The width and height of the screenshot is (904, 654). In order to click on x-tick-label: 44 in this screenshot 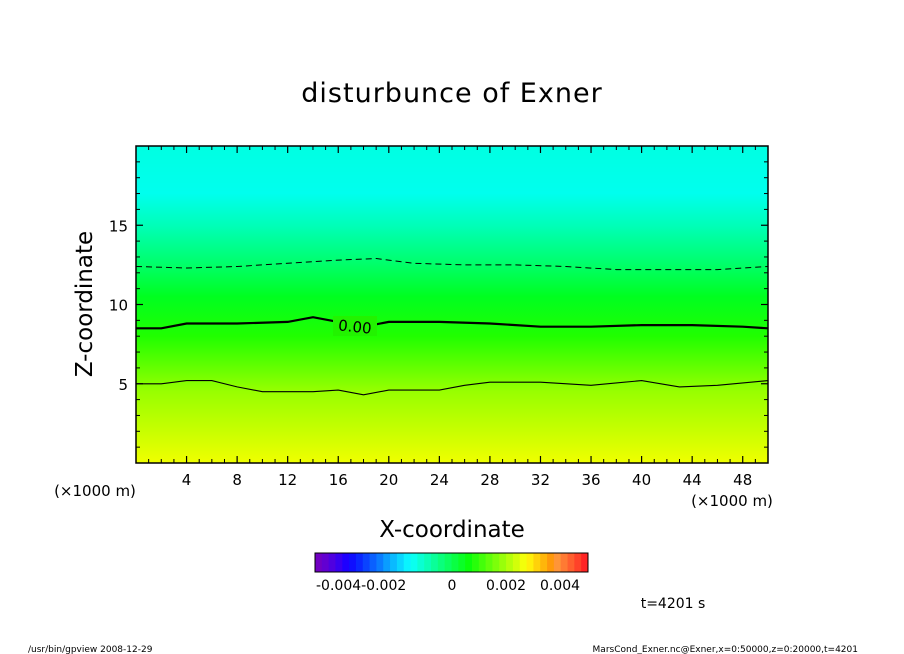, I will do `click(692, 480)`.